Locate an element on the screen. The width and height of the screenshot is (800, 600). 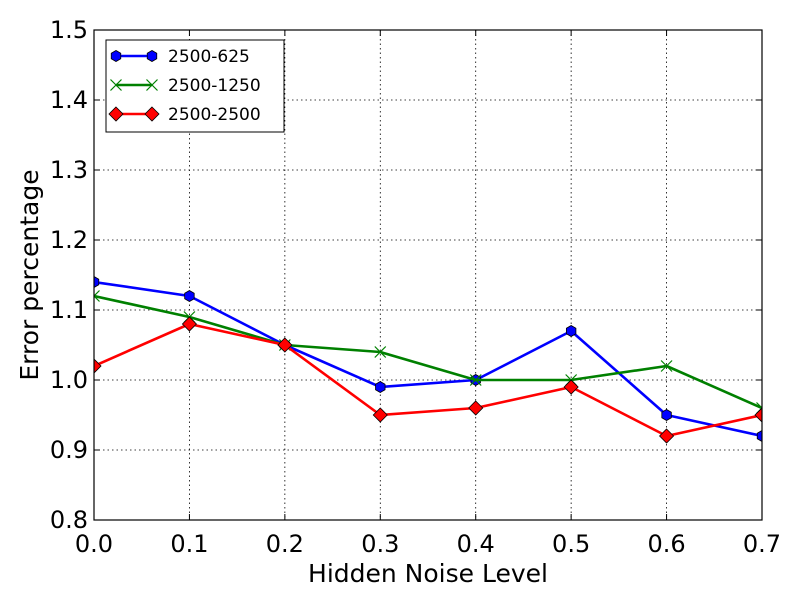
x-tick-label: 0.6 is located at coordinates (666, 544).